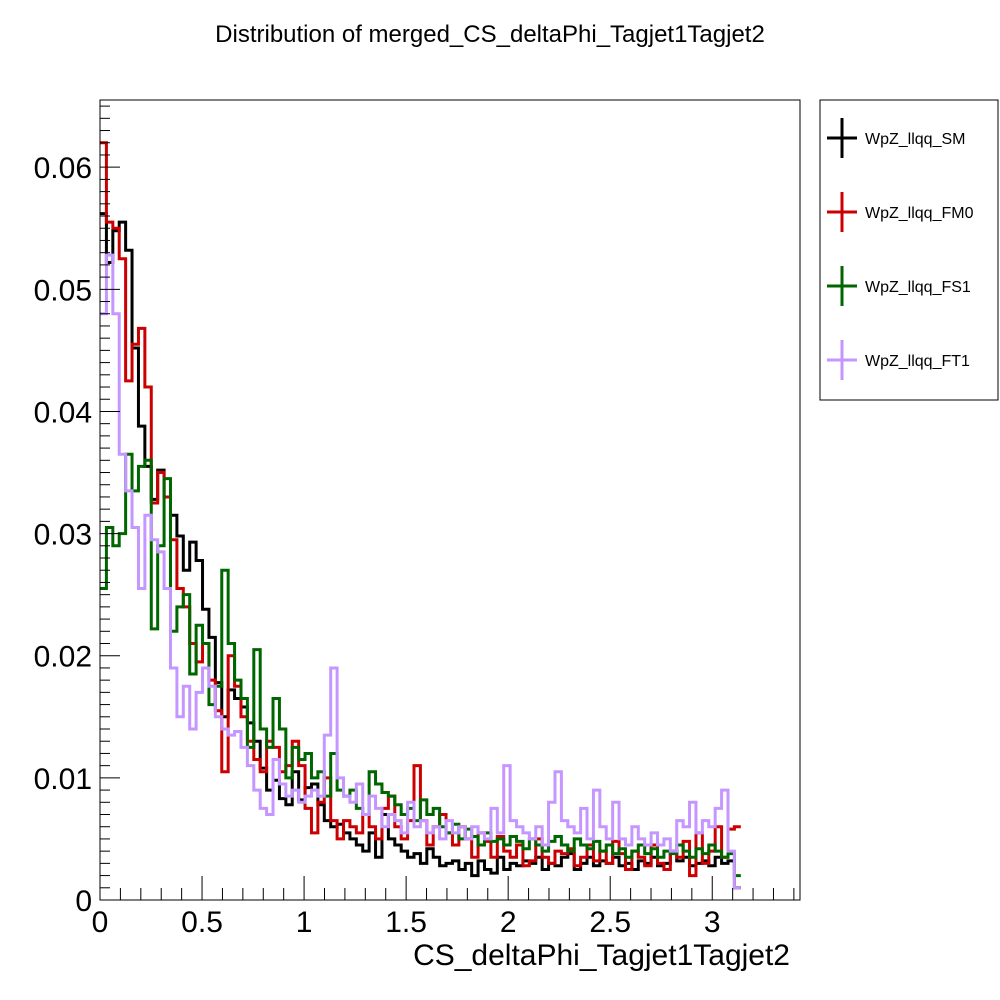 The image size is (1000, 1000). I want to click on y-axis: 0 0.01 0.02 0.03 0.04 0.05 0.06, so click(77, 511).